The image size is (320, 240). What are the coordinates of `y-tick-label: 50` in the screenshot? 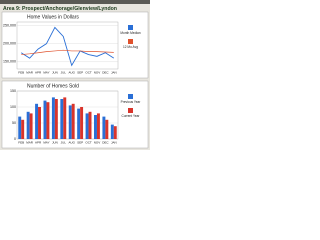 It's located at (14, 123).